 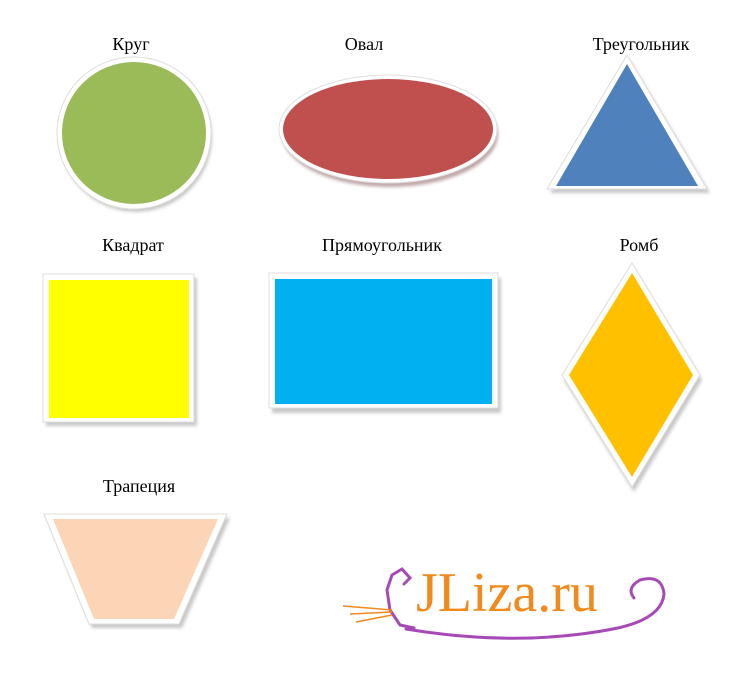 What do you see at coordinates (631, 377) in the screenshot?
I see `rhombus-shape` at bounding box center [631, 377].